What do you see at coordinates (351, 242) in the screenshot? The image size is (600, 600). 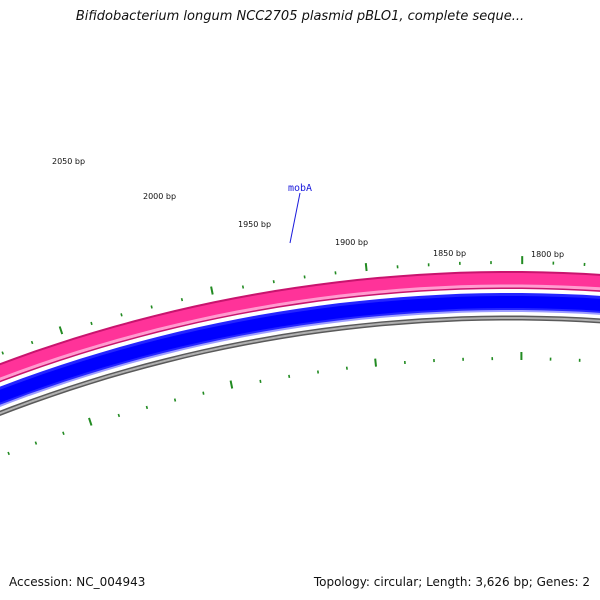 I see `tick-label: 1900 bp` at bounding box center [351, 242].